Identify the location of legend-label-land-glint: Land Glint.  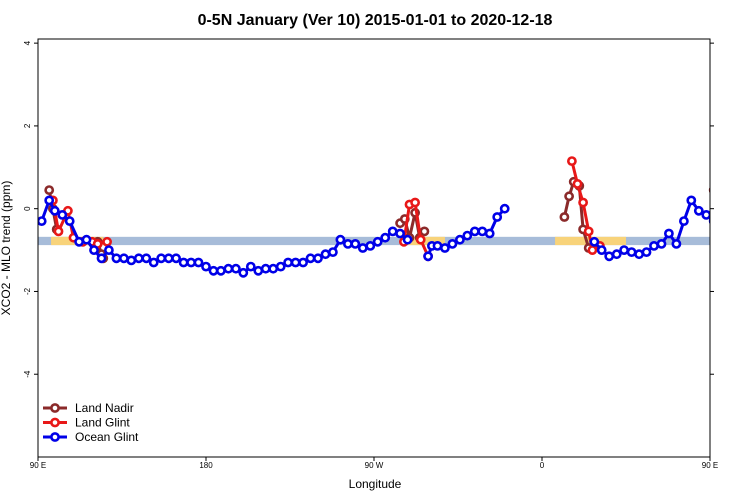
(102, 423).